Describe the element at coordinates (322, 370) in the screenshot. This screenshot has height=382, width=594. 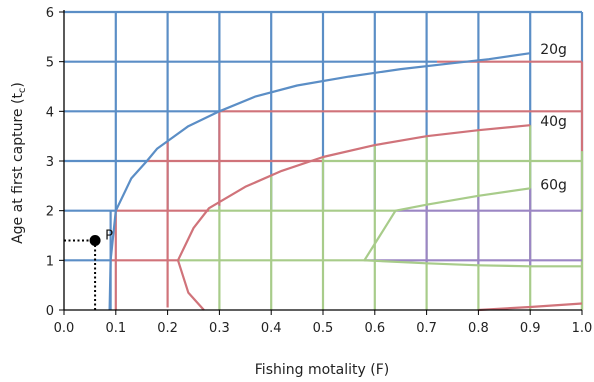
I see `x-axis-label: Fishing motality (F)` at that location.